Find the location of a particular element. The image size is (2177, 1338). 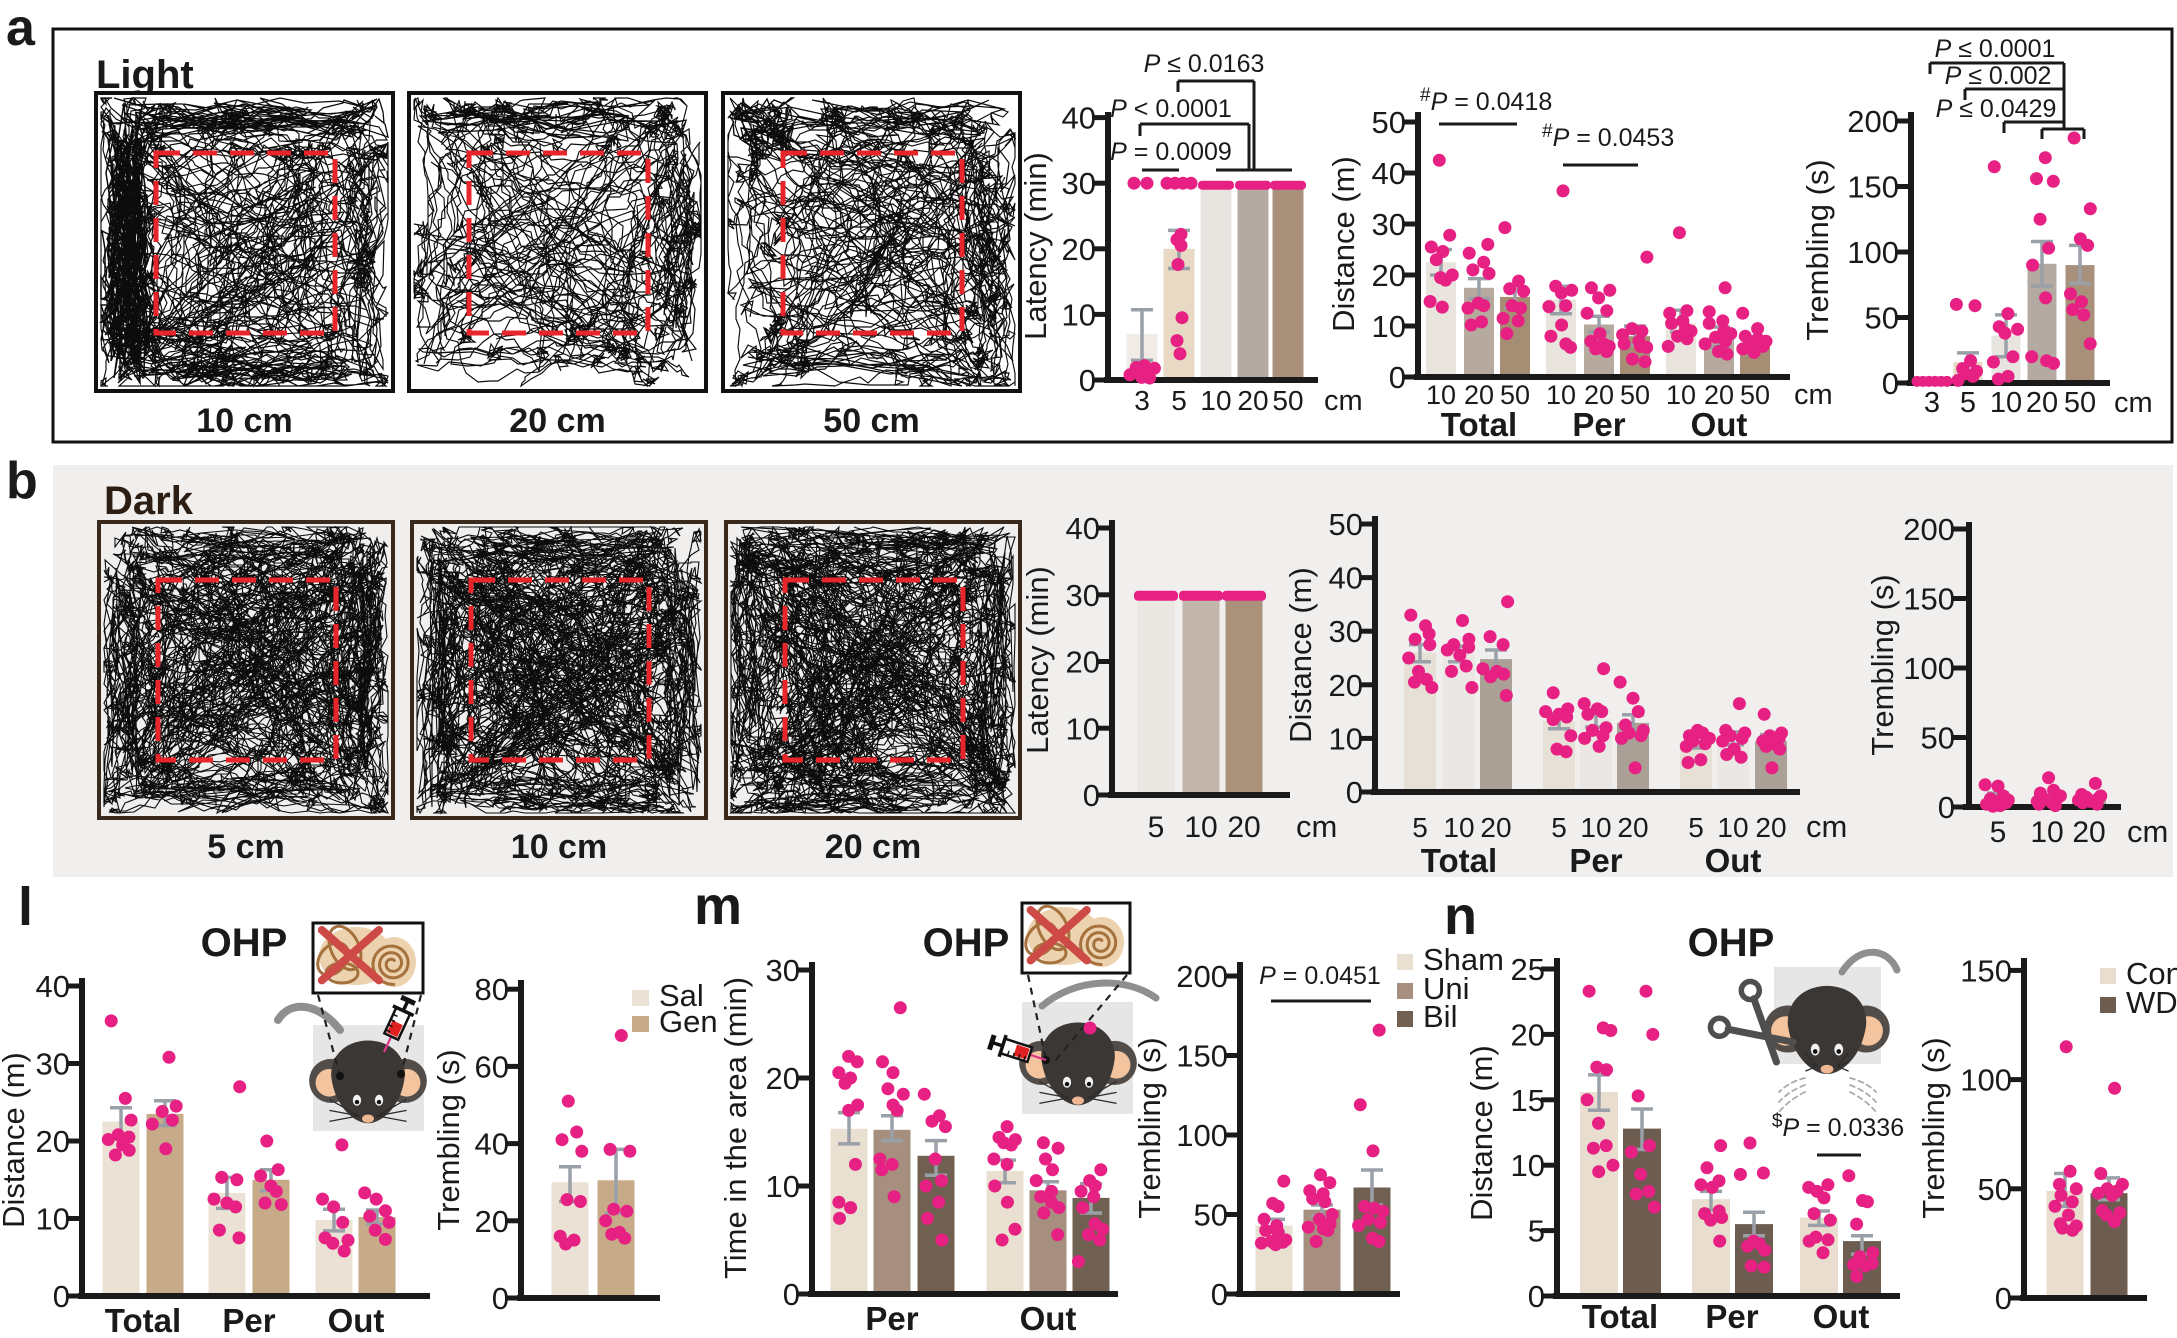

svg-text: P = 0.0009 is located at coordinates (1171, 152).